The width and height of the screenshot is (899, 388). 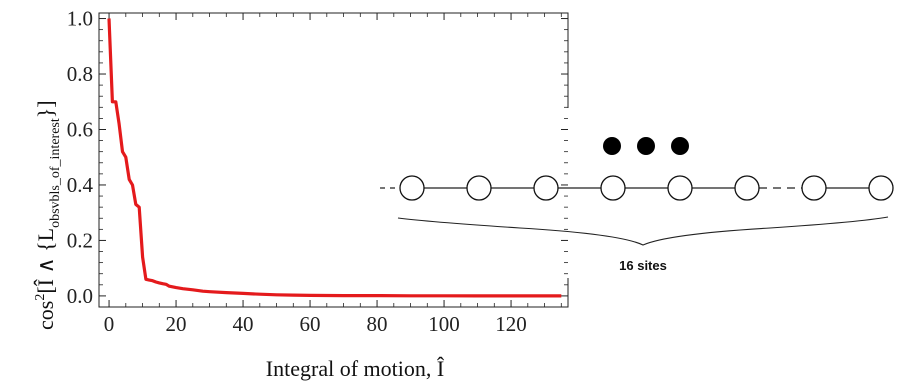 I want to click on x-axis-title: Integral of motion, Î, so click(x=355, y=368).